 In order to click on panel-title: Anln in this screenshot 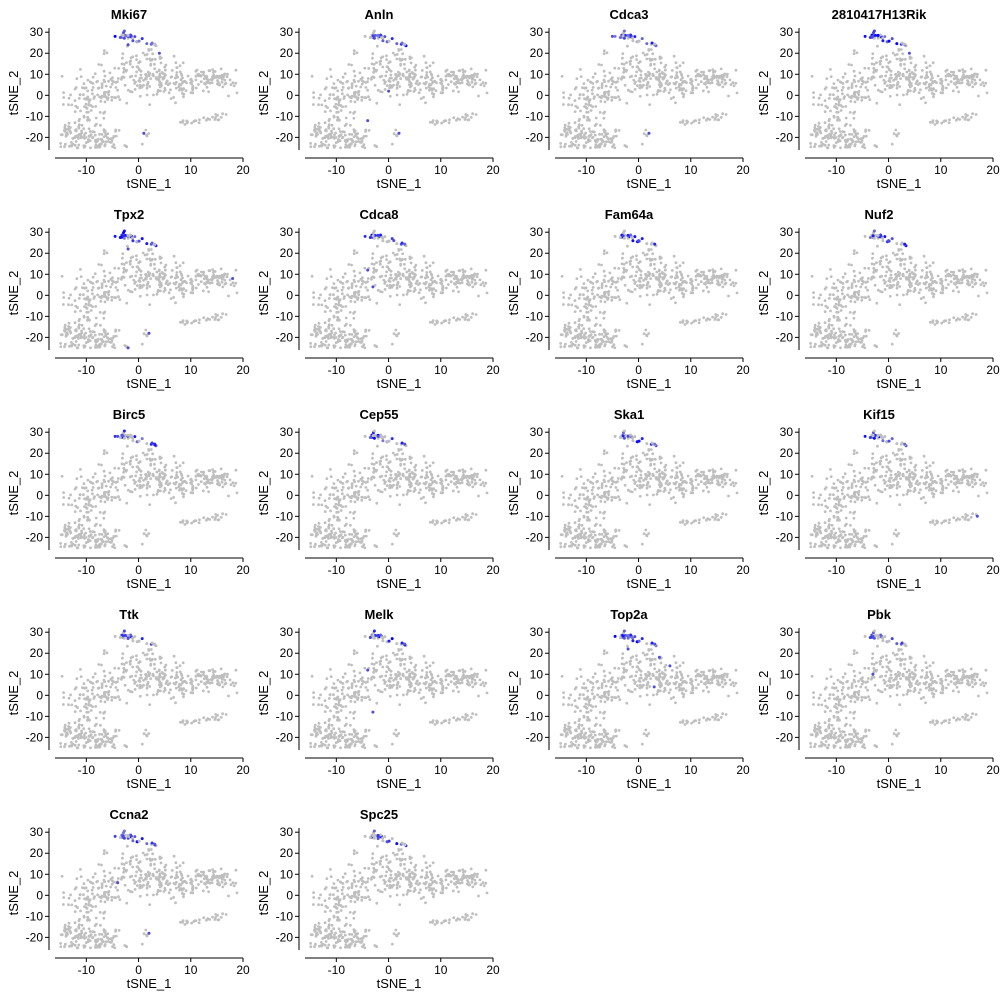, I will do `click(379, 14)`.